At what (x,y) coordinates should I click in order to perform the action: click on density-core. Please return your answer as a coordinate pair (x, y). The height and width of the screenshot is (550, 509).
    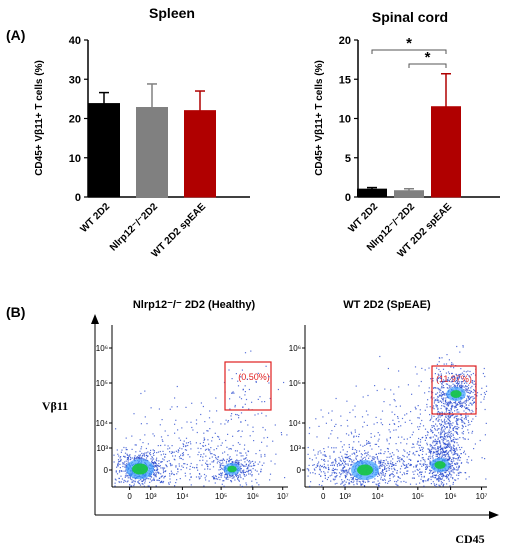
    Looking at the image, I should click on (456, 394).